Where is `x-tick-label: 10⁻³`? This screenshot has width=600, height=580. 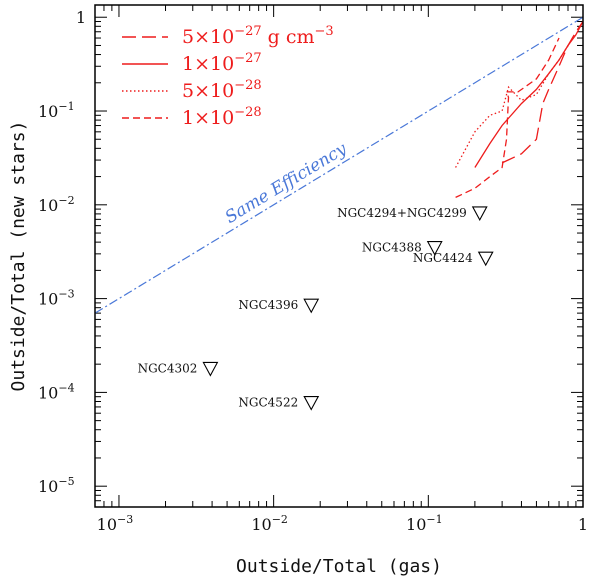 x-tick-label: 10⁻³ is located at coordinates (115, 523).